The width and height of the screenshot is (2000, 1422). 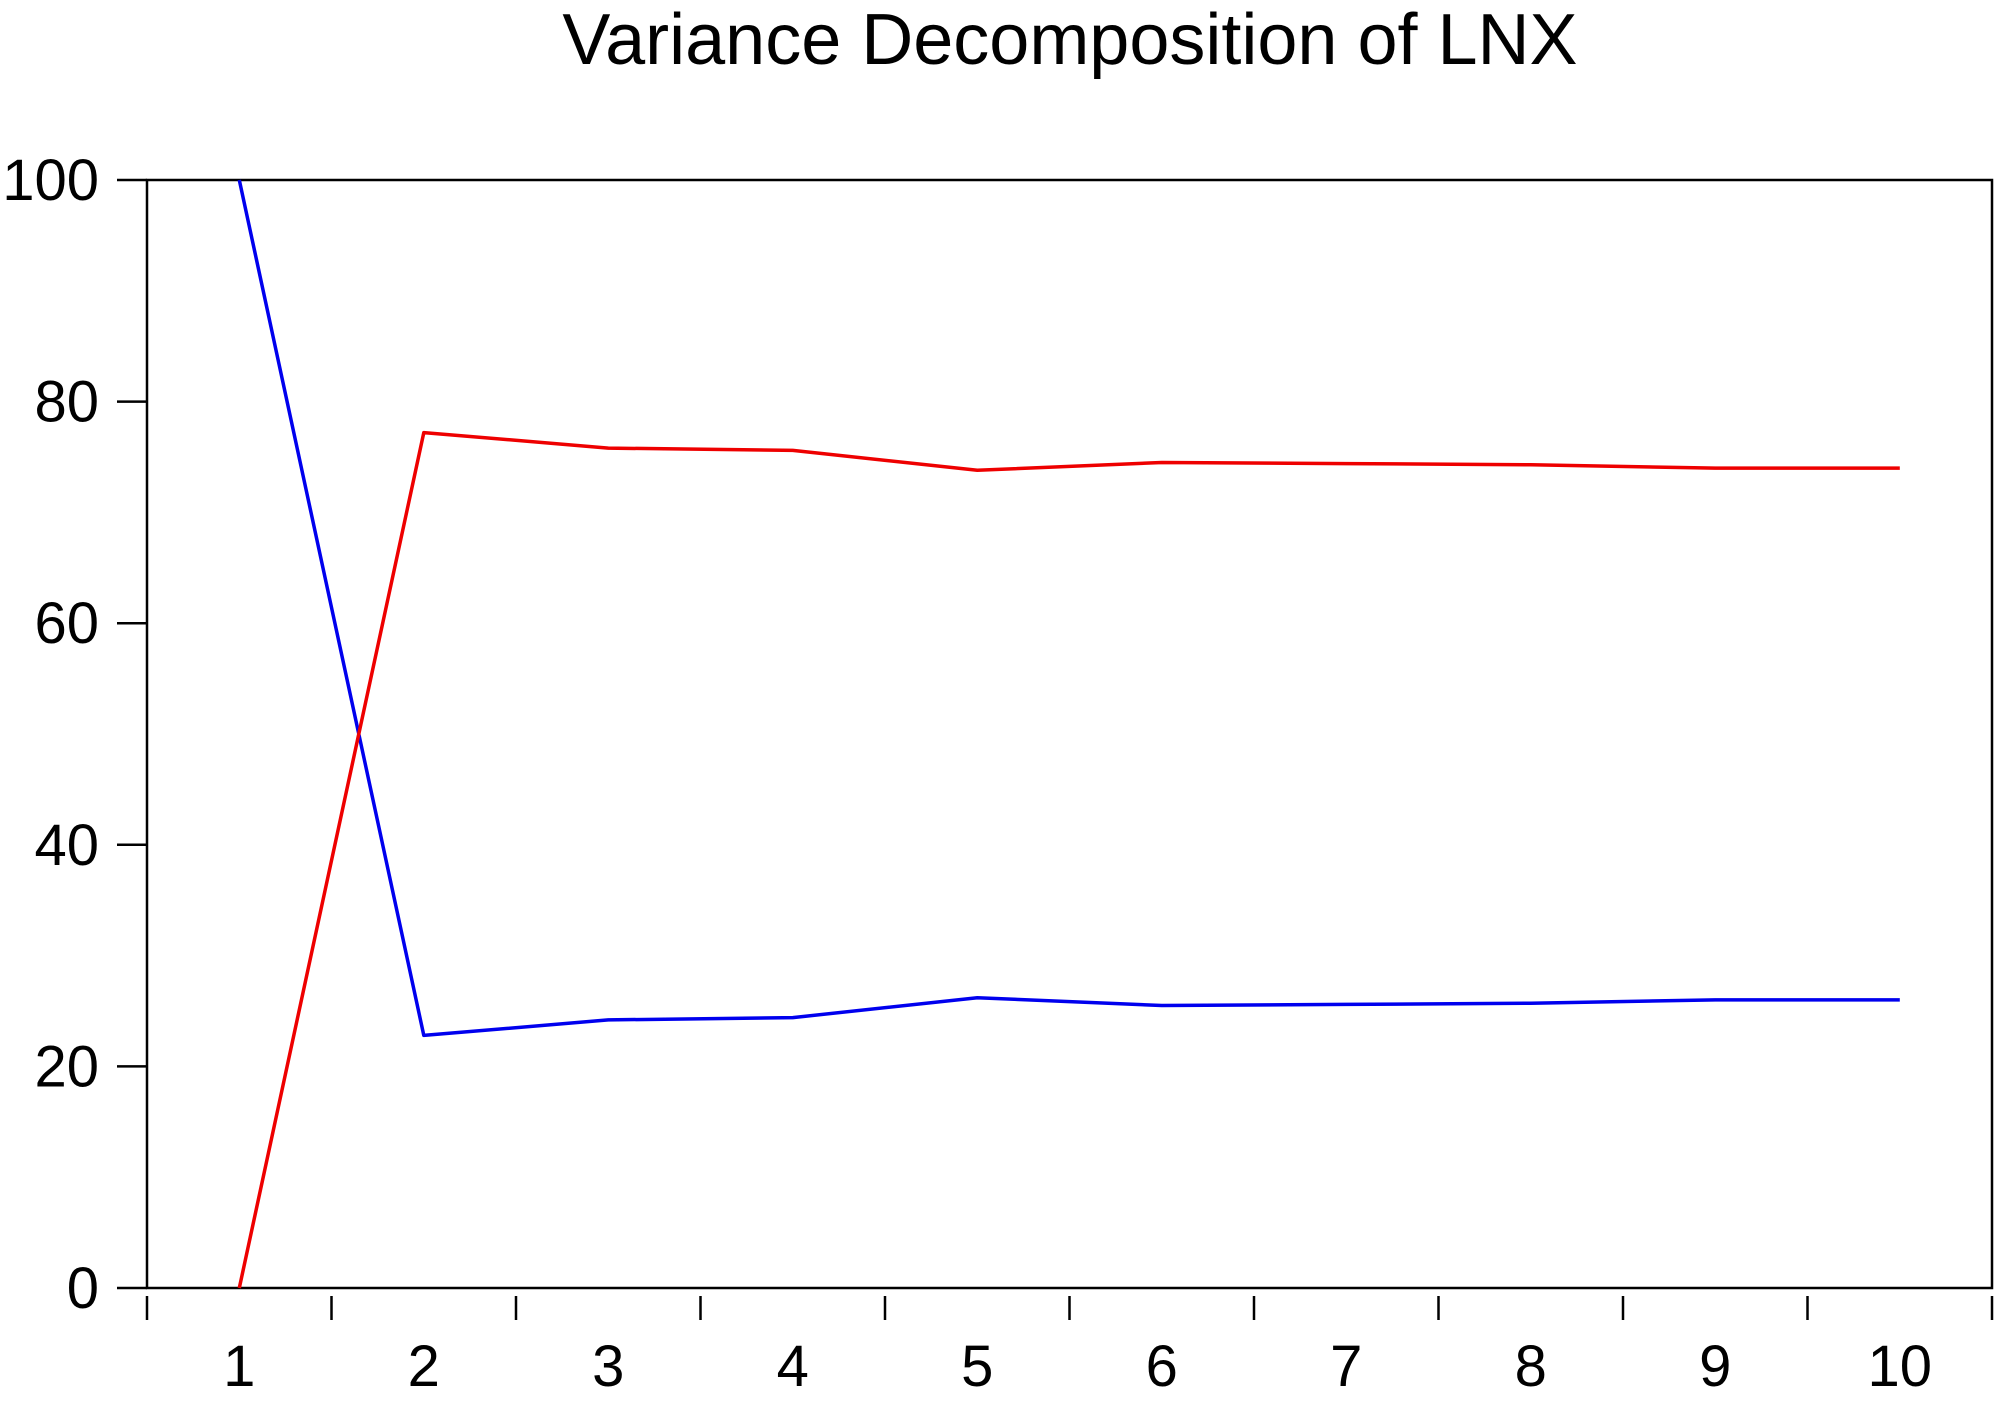 I want to click on x-tick-label: 10, so click(x=1899, y=1366).